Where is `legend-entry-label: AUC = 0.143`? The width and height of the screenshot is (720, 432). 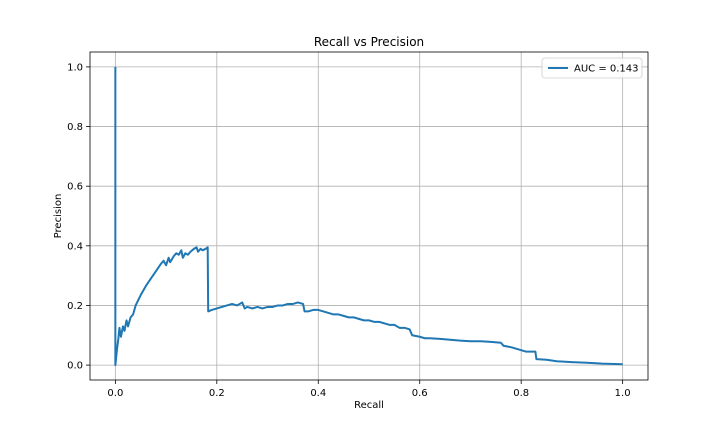
legend-entry-label: AUC = 0.143 is located at coordinates (606, 69).